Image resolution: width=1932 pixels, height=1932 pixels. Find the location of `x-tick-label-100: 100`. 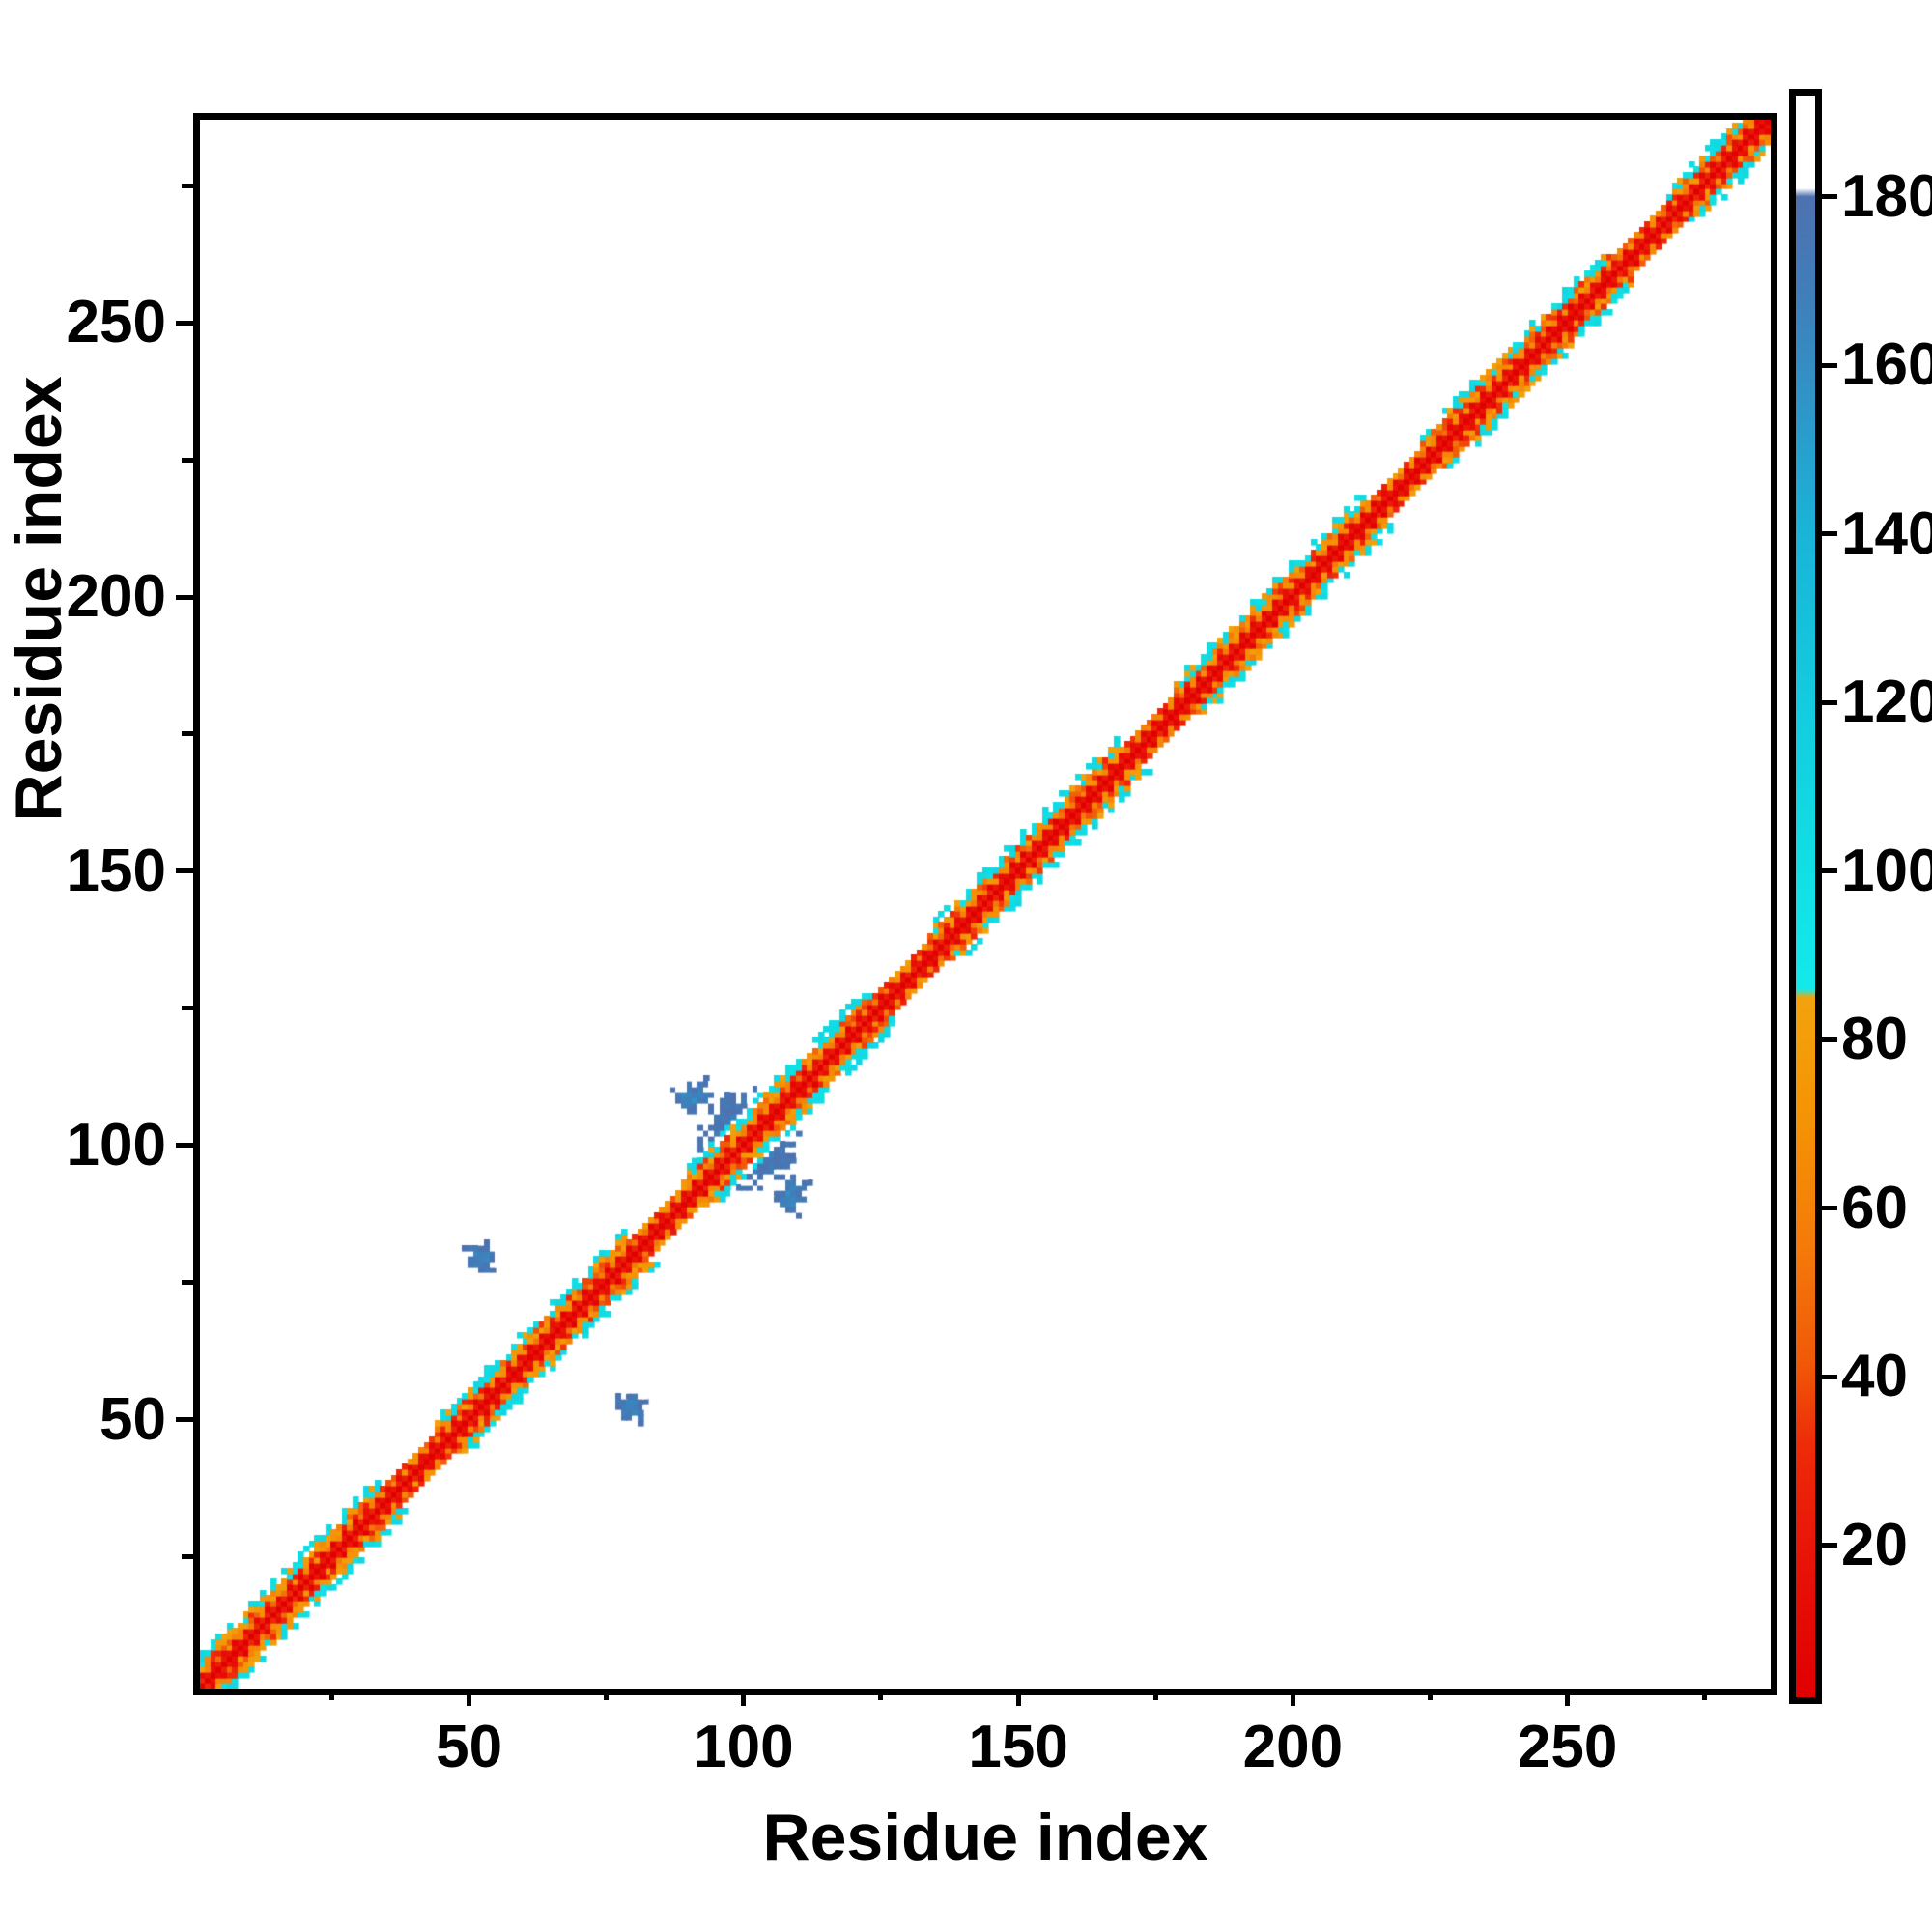

x-tick-label-100: 100 is located at coordinates (744, 1747).